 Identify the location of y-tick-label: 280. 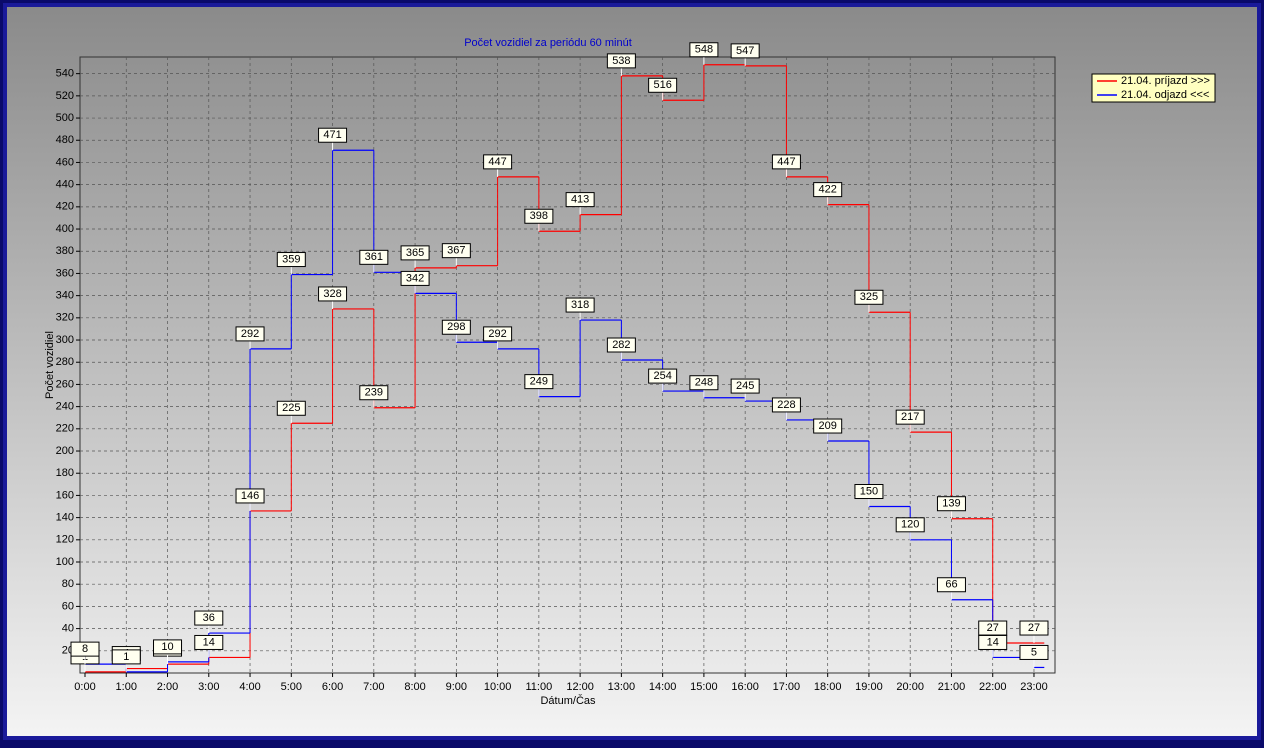
(65, 362).